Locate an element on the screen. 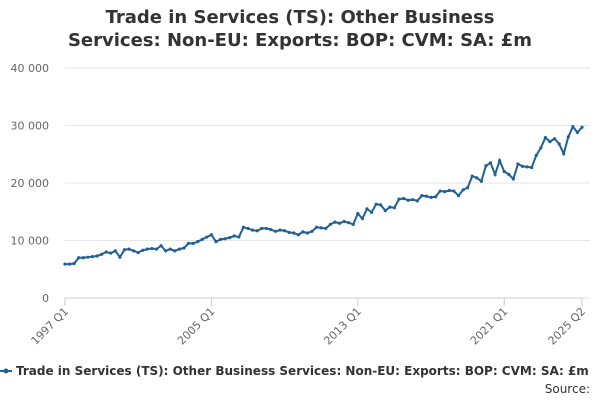 This screenshot has width=600, height=400. x-tick-label: 2005 Q1 is located at coordinates (196, 326).